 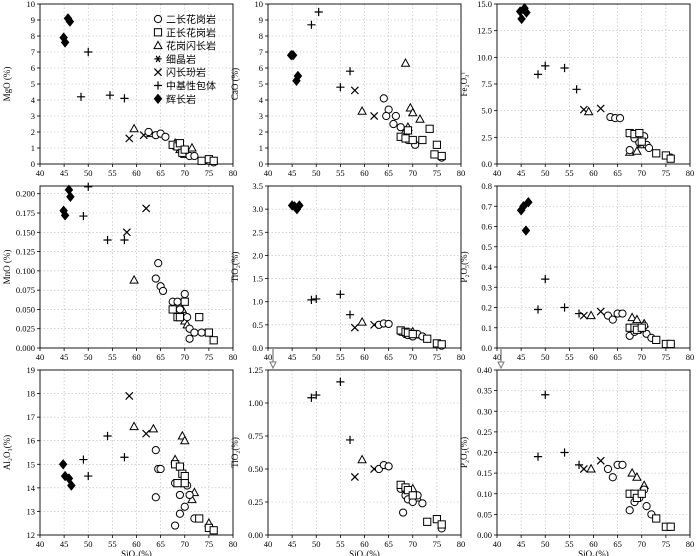 What do you see at coordinates (261, 68) in the screenshot?
I see `y-tick-label: 6` at bounding box center [261, 68].